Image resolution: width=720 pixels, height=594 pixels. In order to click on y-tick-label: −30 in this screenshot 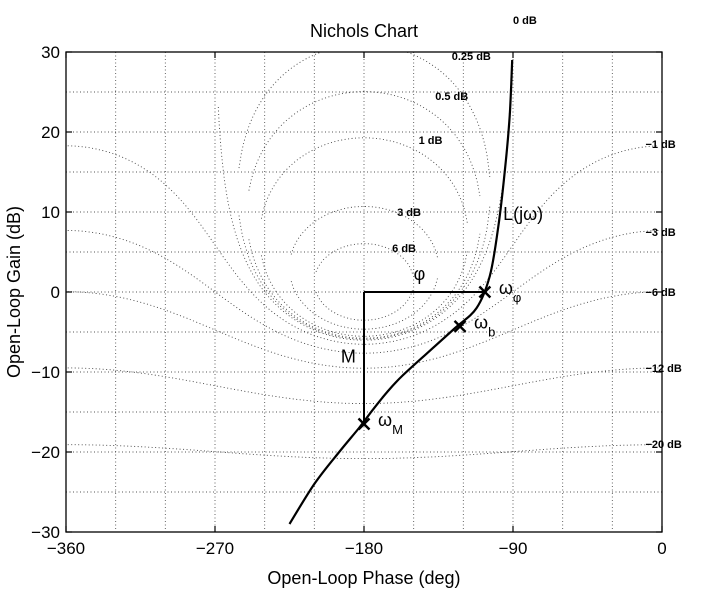, I will do `click(45, 532)`.